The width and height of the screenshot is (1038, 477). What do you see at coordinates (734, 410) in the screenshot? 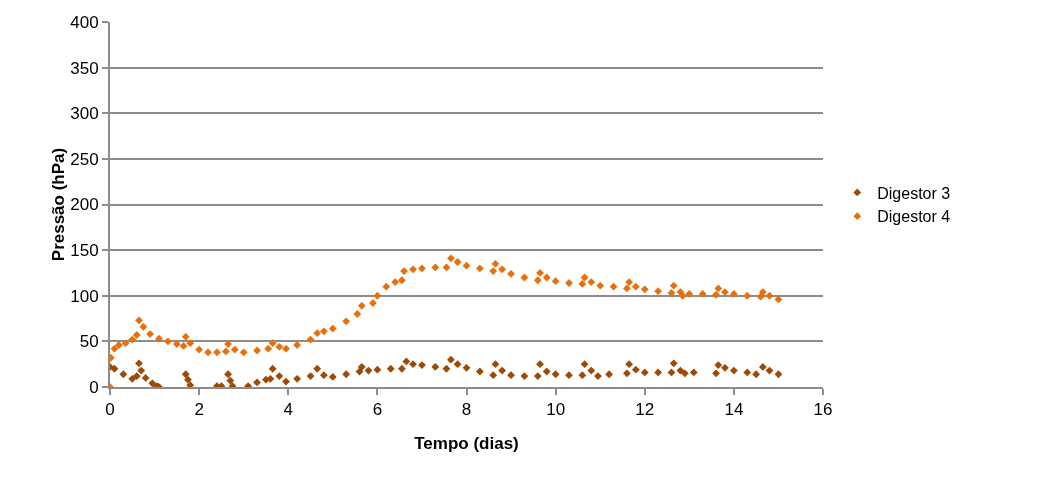
I see `x-tick-label: 14` at bounding box center [734, 410].